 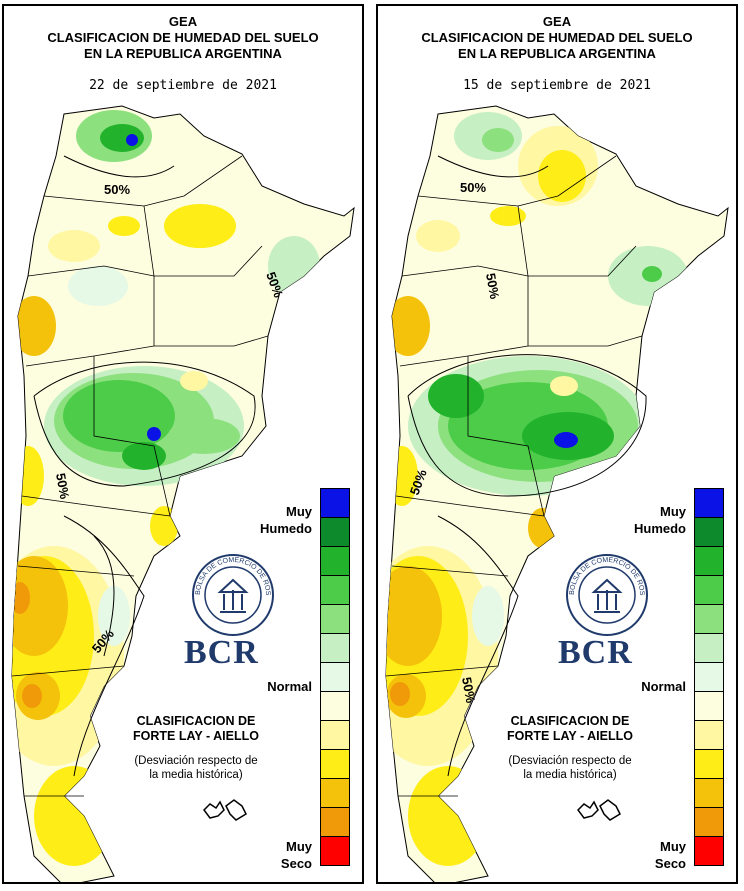 I want to click on map-date: 22 de septiembre de 2021, so click(x=183, y=85).